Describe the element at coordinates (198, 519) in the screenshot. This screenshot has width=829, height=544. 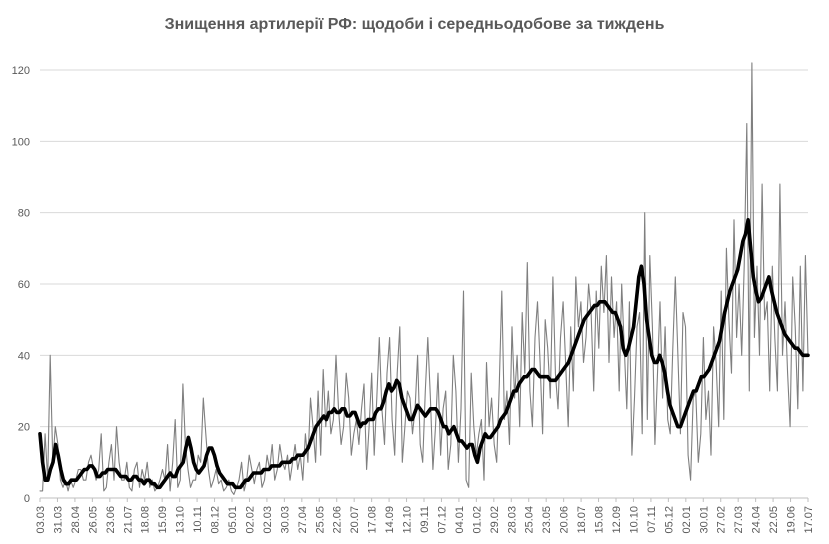
I see `x-tick-label: 10.11` at that location.